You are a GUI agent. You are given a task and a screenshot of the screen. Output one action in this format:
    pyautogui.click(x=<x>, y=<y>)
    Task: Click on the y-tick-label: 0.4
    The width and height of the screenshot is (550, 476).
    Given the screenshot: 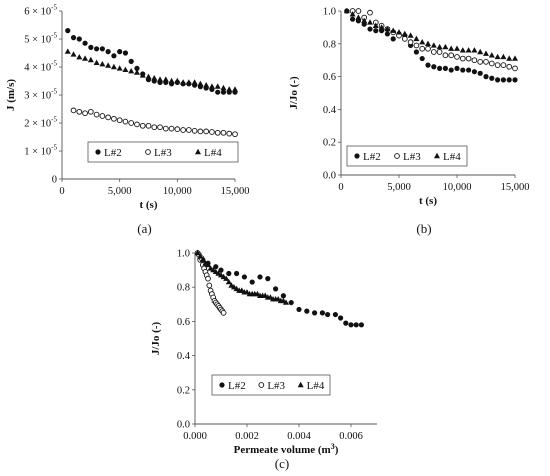 What is the action you would take?
    pyautogui.click(x=330, y=110)
    